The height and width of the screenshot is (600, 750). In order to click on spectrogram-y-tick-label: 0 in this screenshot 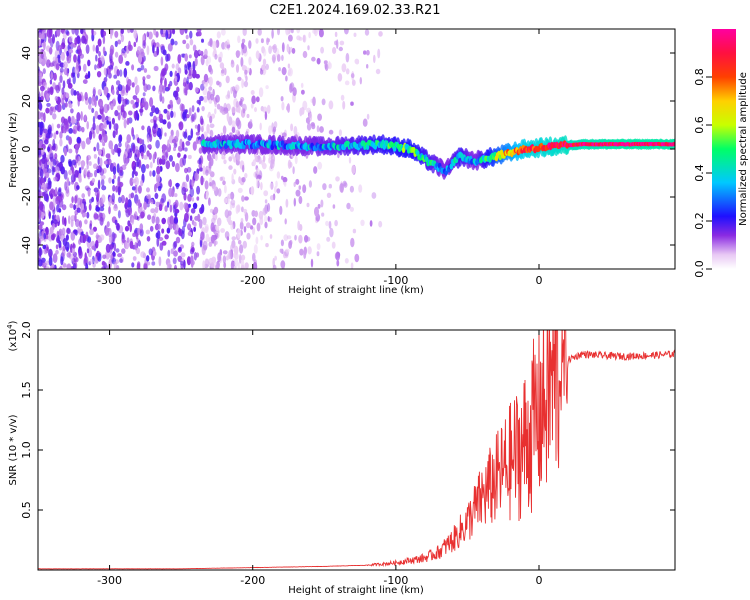, I will do `click(26, 149)`.